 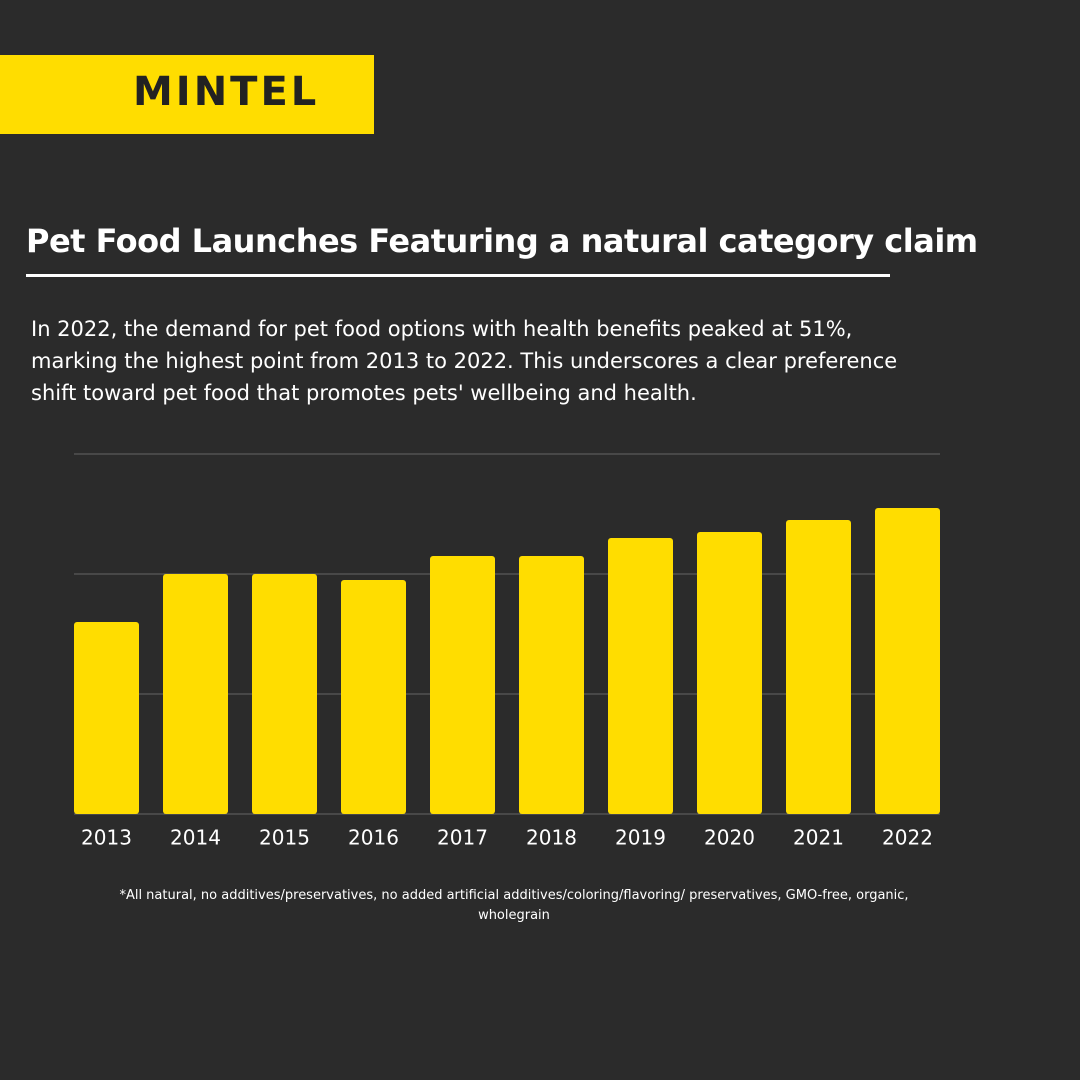 I want to click on title-rule, so click(x=458, y=275).